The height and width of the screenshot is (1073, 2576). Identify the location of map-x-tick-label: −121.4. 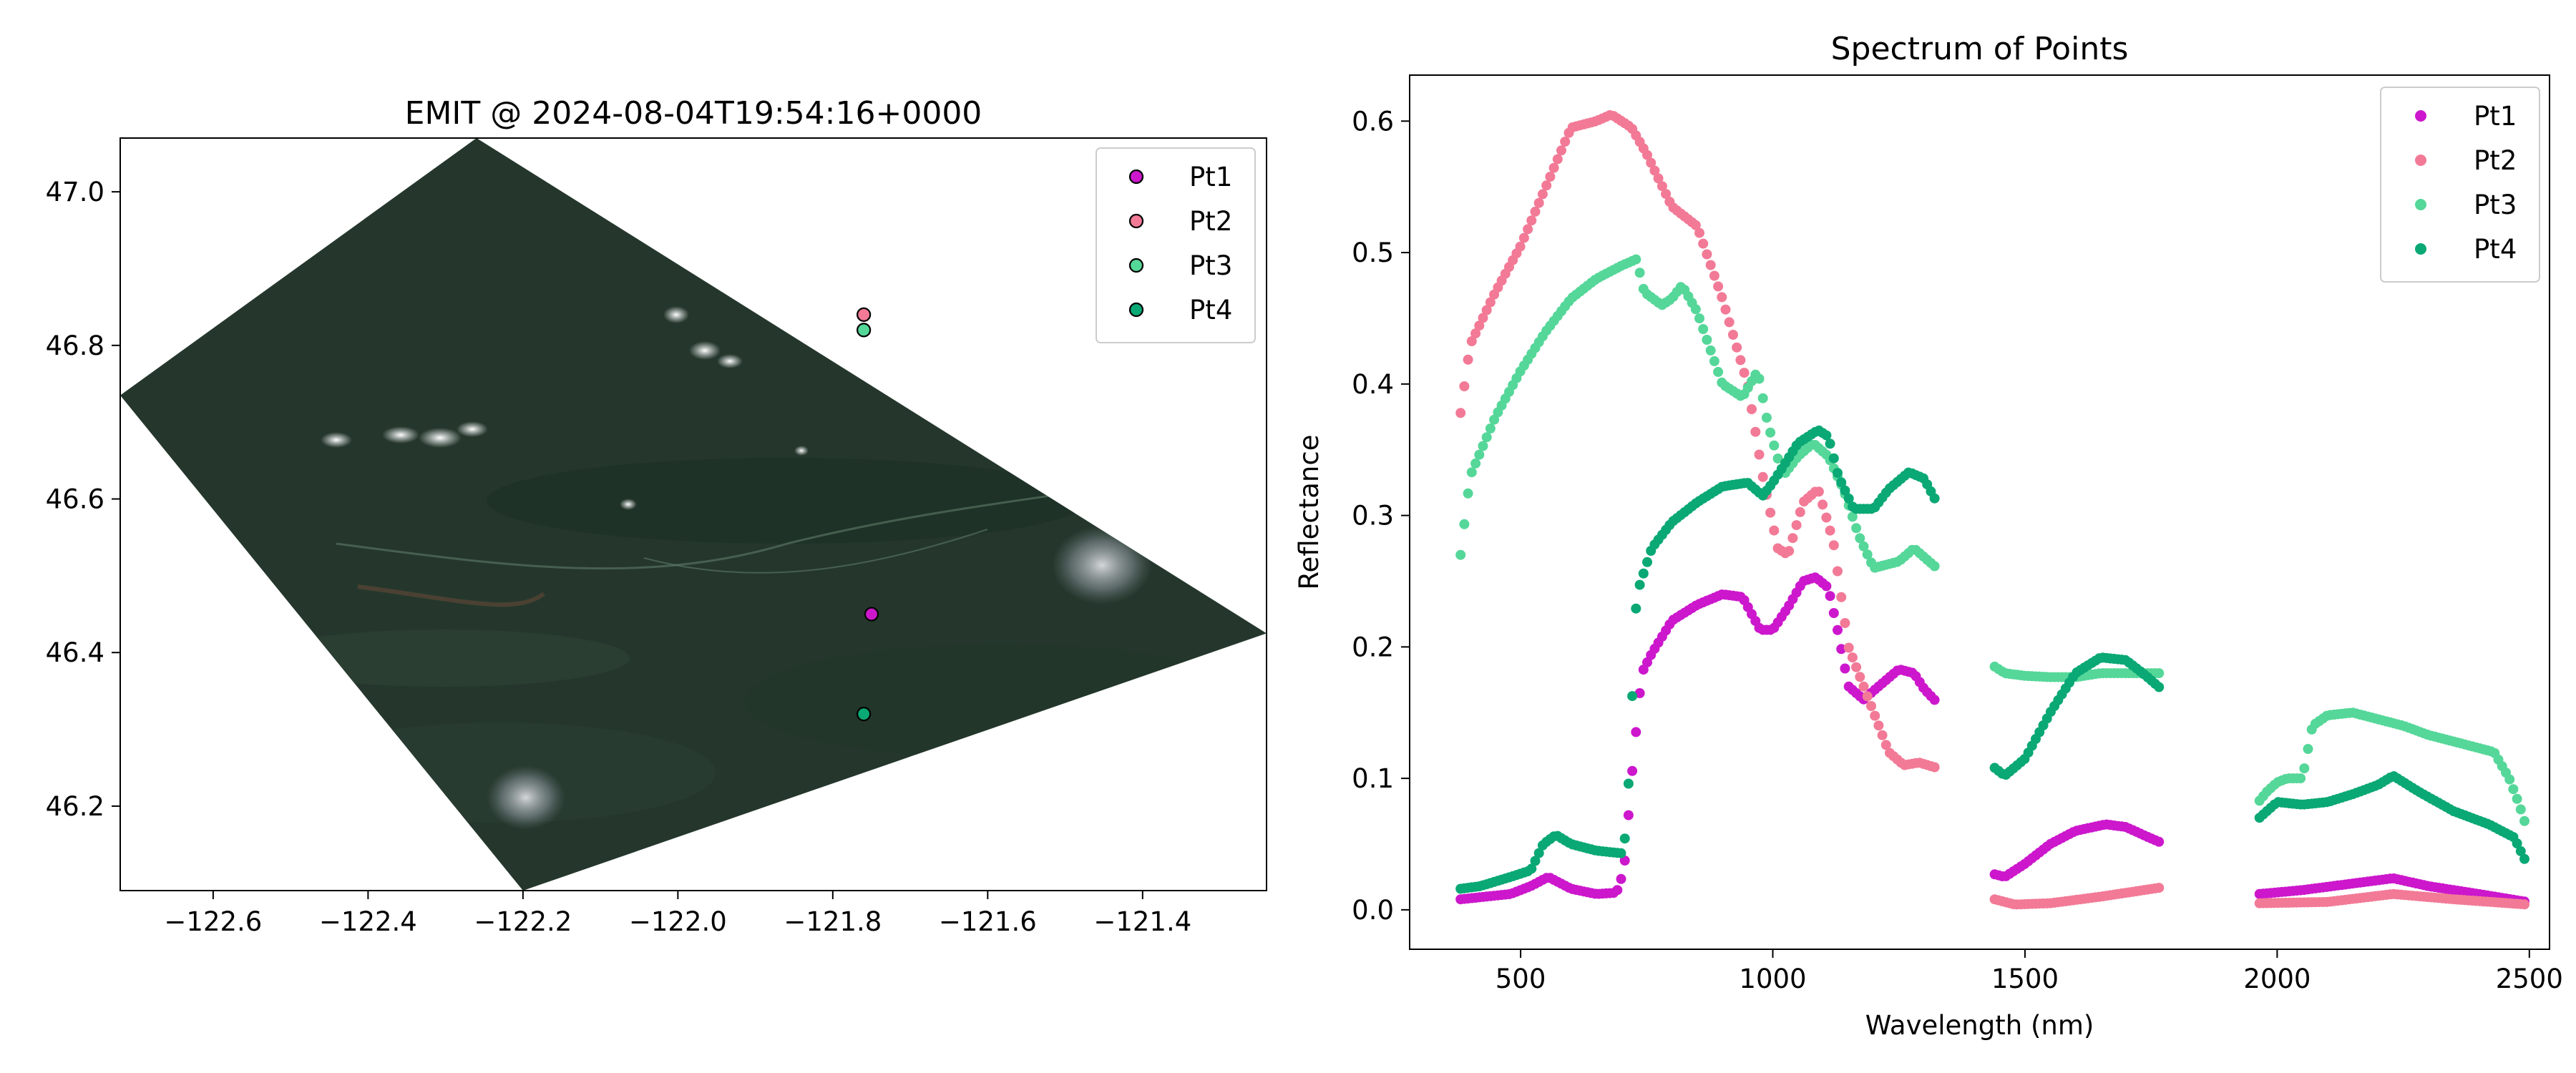
(1142, 921).